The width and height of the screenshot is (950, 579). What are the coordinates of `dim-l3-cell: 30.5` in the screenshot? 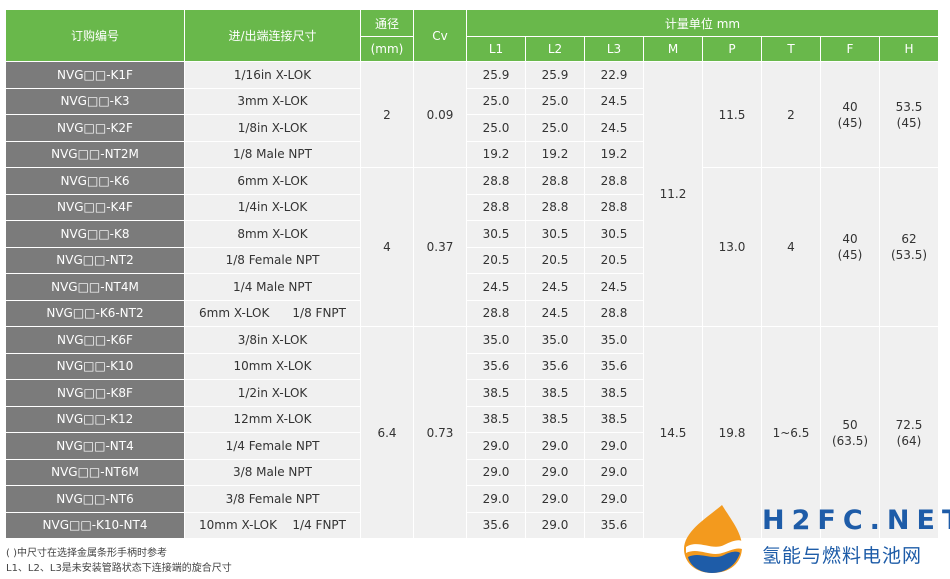 It's located at (614, 234).